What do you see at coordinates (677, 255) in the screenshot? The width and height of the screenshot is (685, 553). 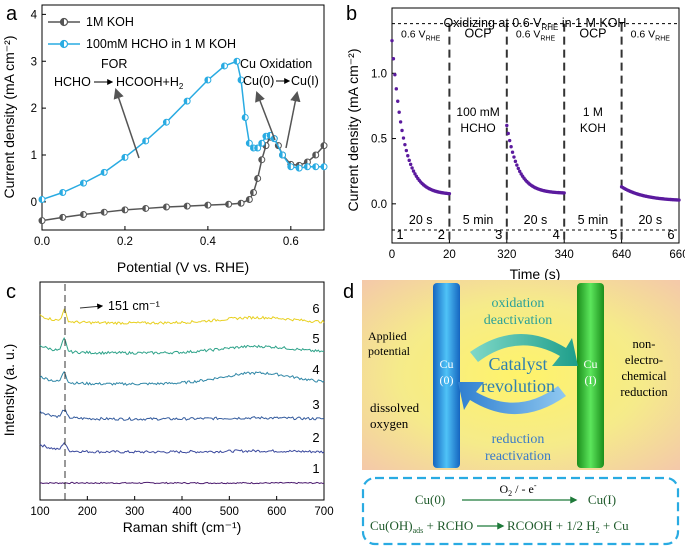 I see `b-xtick-label: 660` at bounding box center [677, 255].